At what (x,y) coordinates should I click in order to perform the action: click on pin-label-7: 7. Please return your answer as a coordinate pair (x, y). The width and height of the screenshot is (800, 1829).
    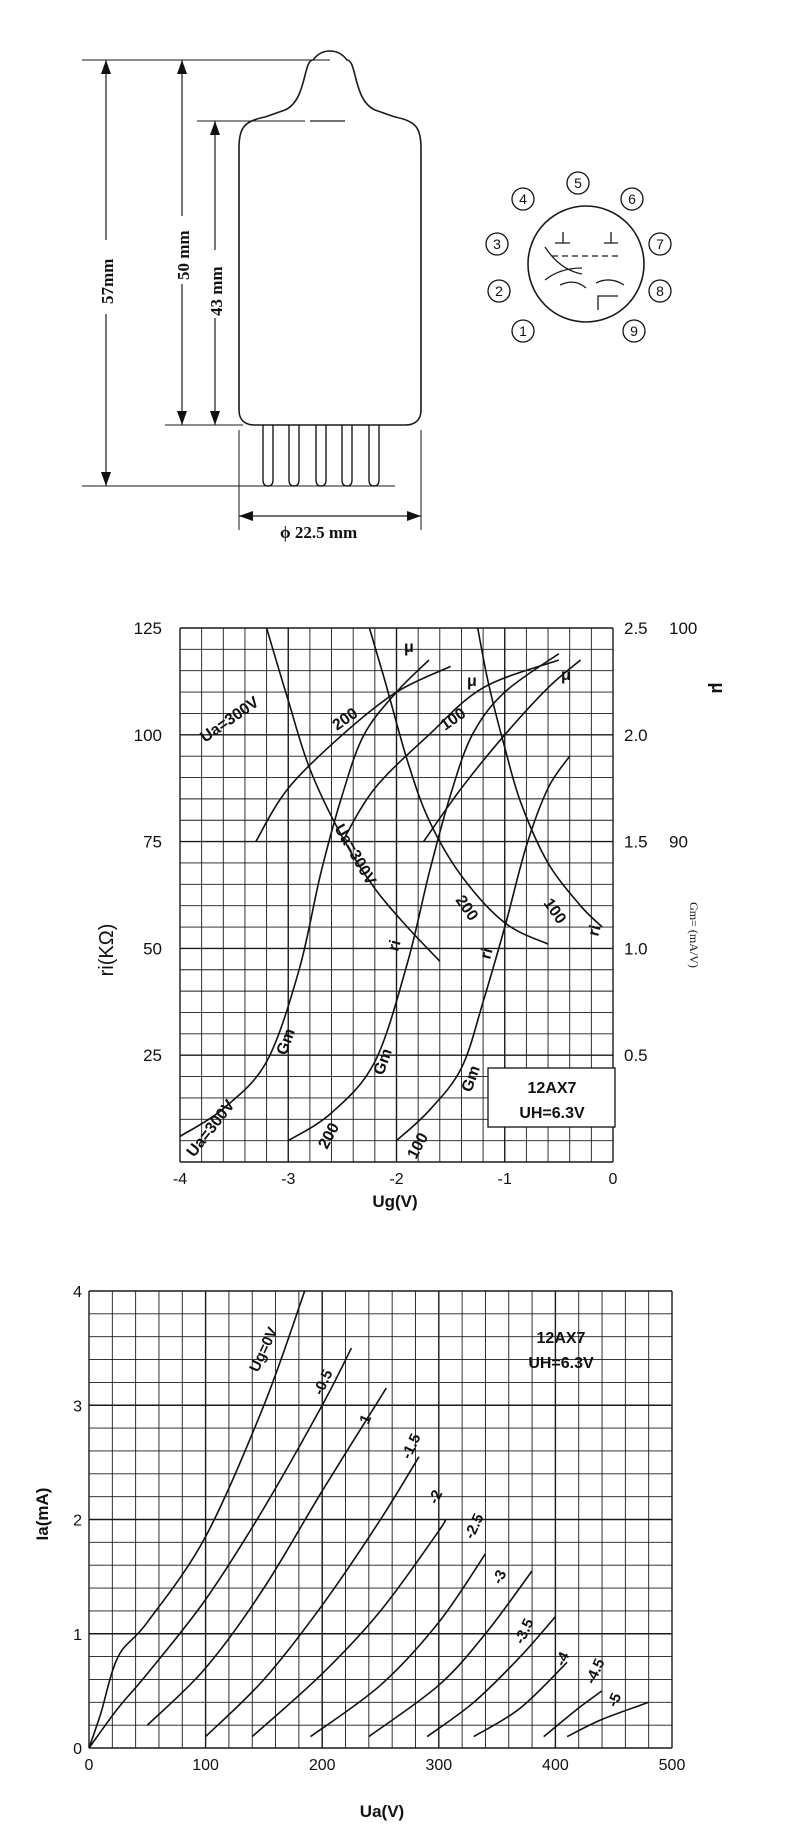
    Looking at the image, I should click on (660, 244).